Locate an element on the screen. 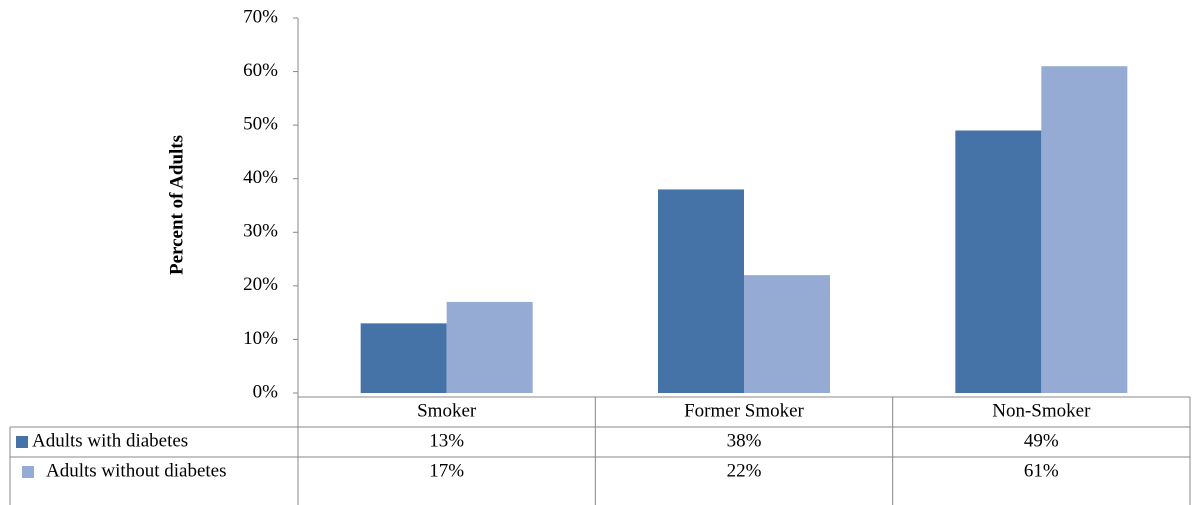 The width and height of the screenshot is (1199, 505). y-tick-label: 10% is located at coordinates (260, 338).